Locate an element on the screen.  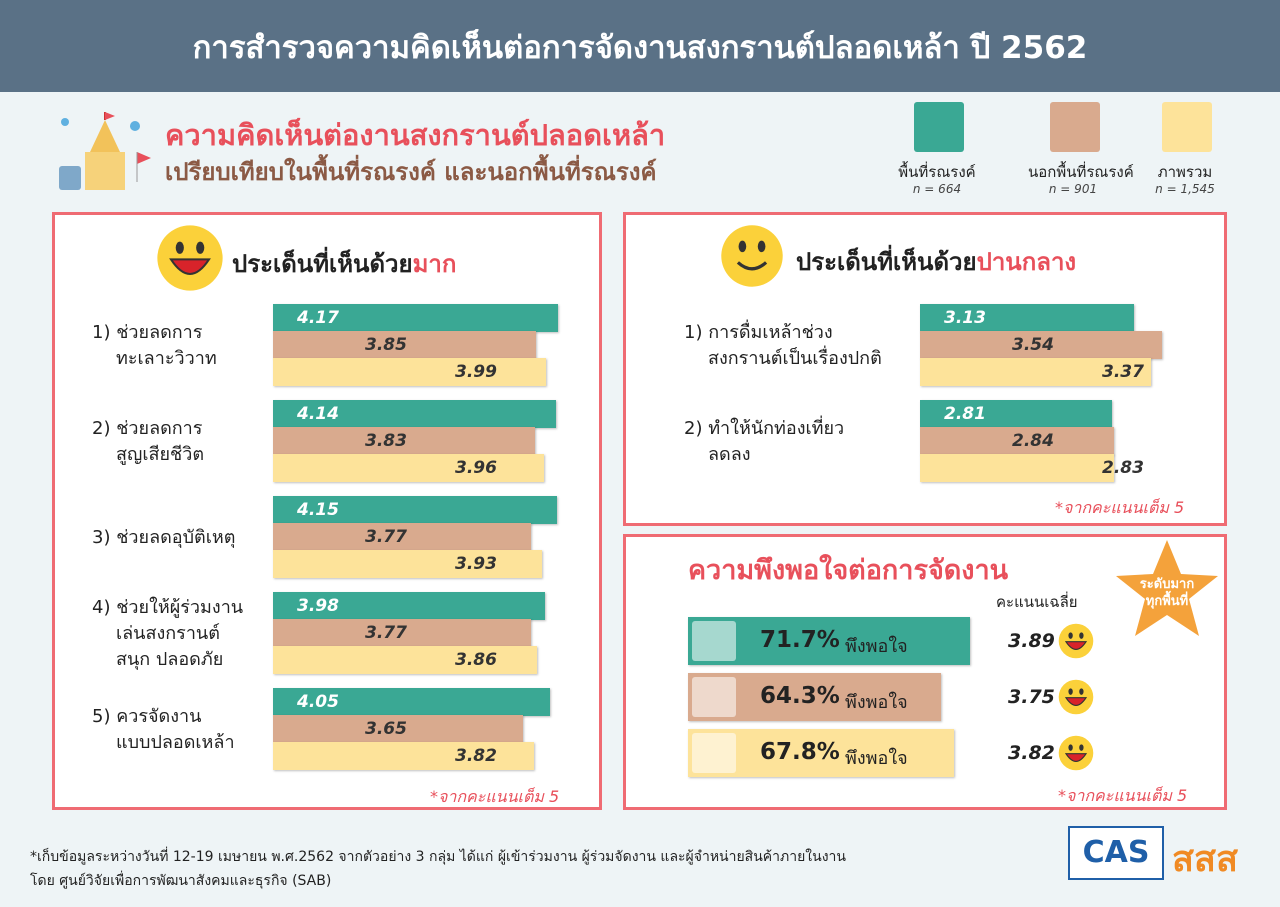
value-label: 71.7% is located at coordinates (800, 640).